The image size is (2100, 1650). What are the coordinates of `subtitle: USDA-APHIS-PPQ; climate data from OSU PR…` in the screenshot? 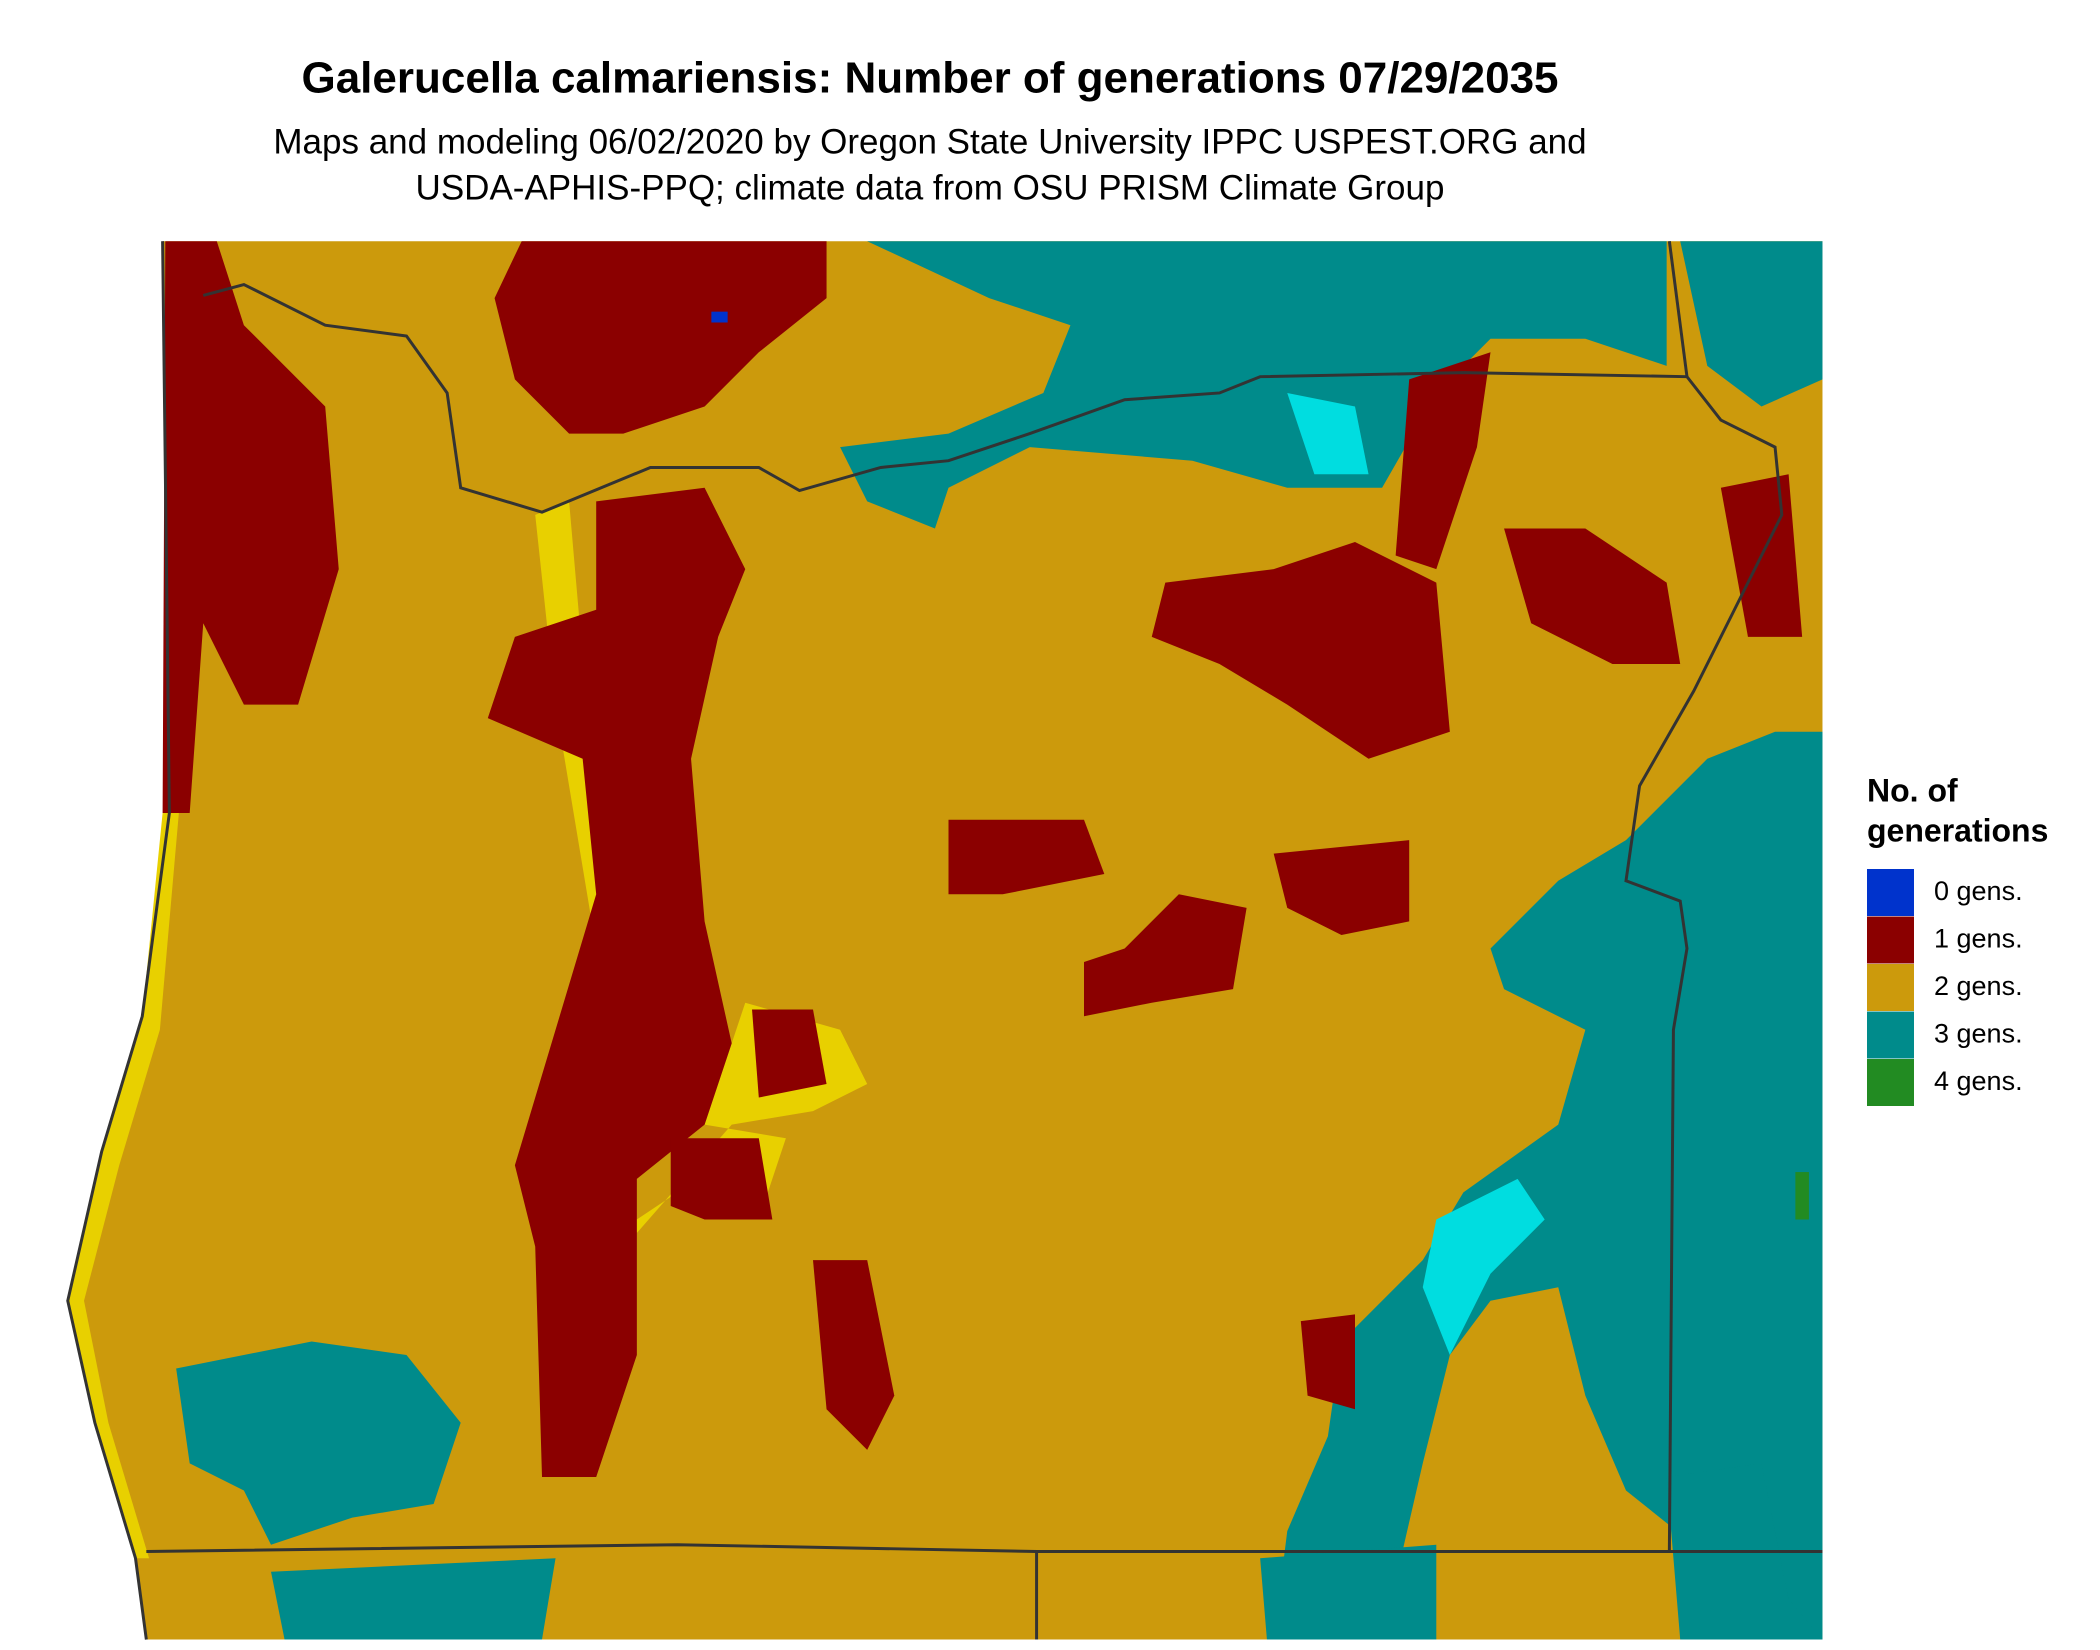 It's located at (930, 187).